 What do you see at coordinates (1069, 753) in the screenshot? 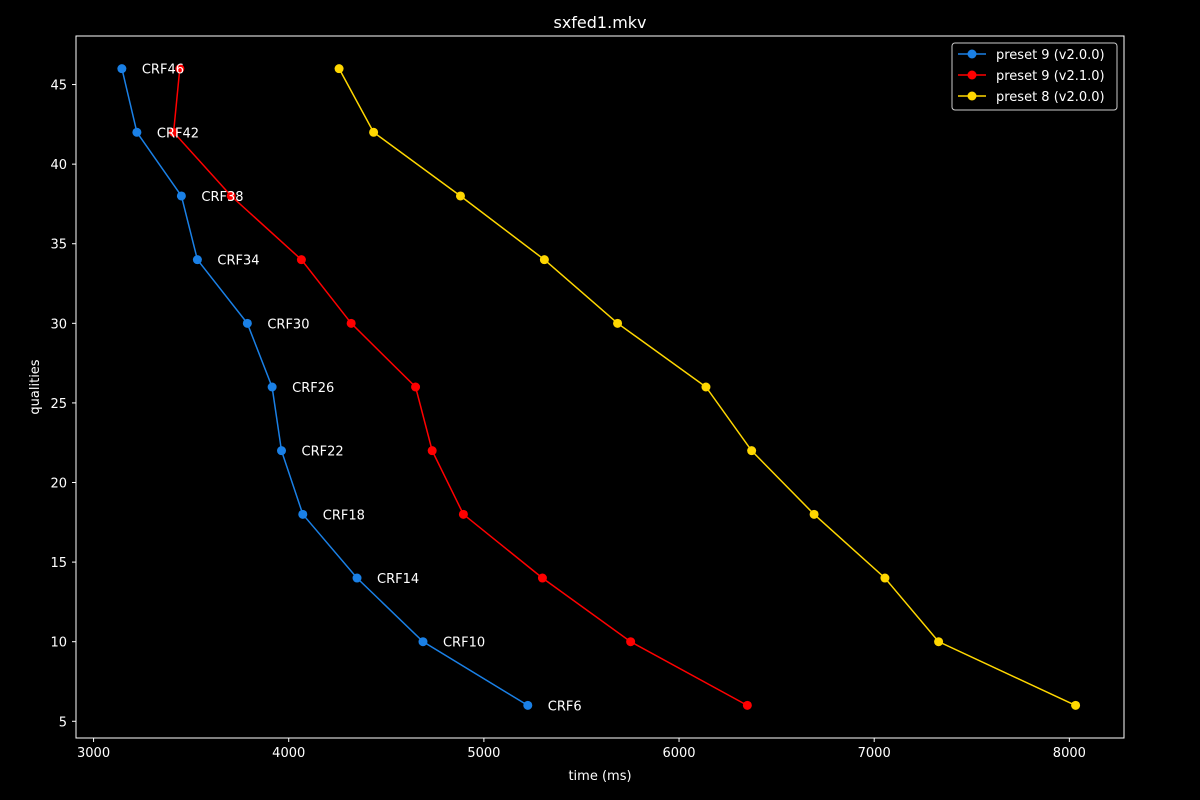
I see `x-tick-label: 8000` at bounding box center [1069, 753].